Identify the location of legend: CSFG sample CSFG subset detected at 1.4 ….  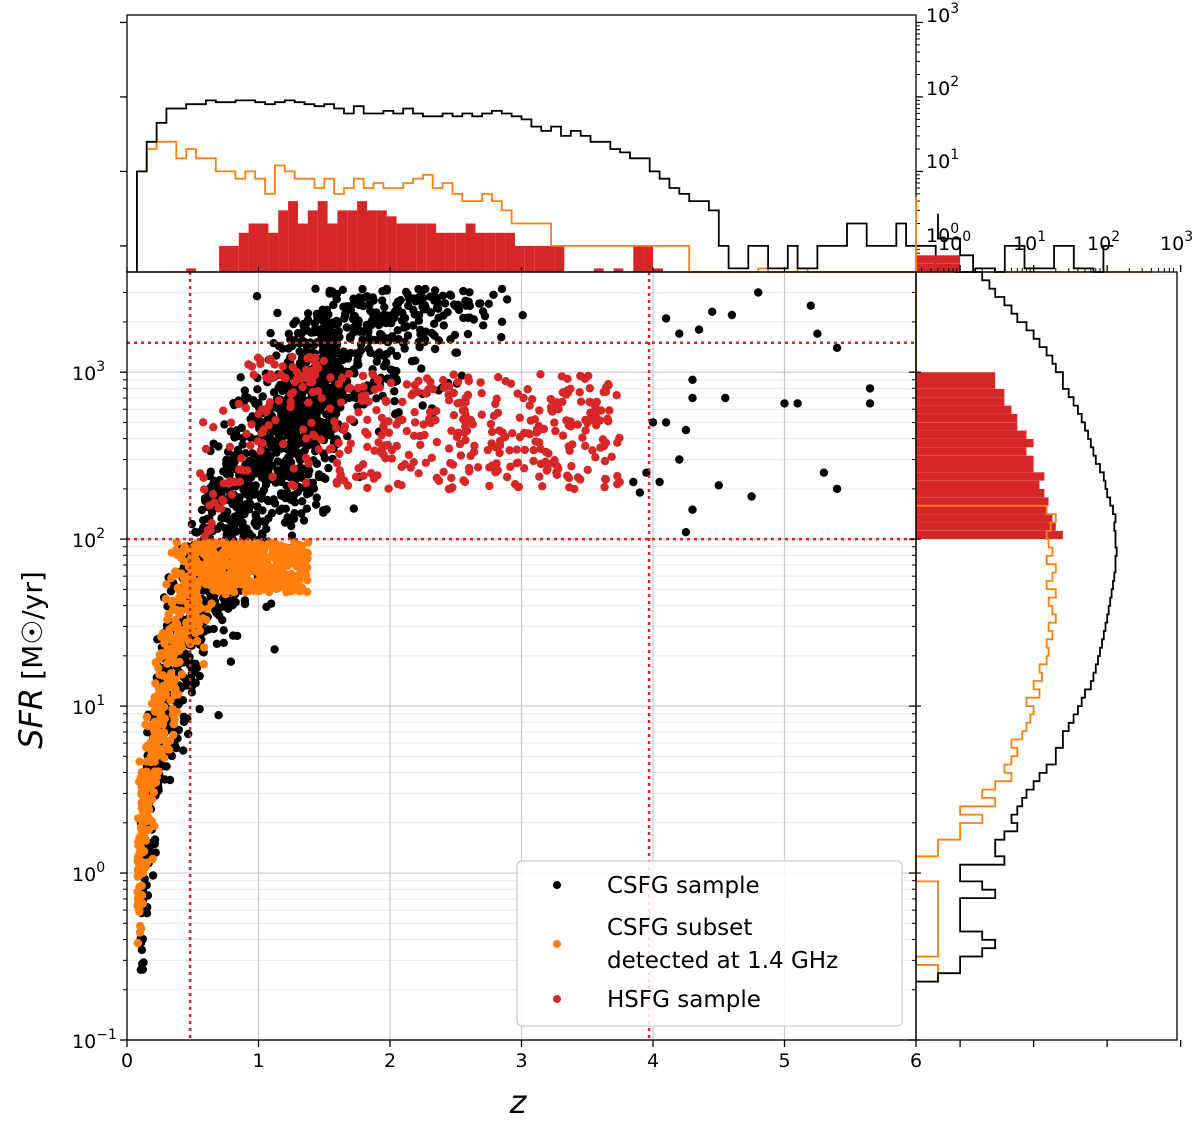
(709, 943).